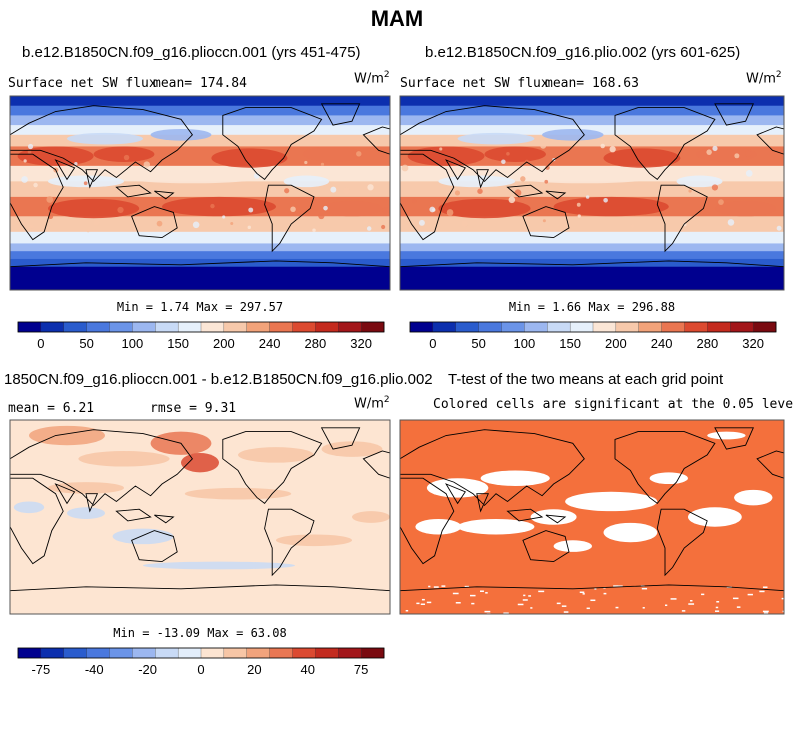 The height and width of the screenshot is (733, 794). What do you see at coordinates (474, 83) in the screenshot?
I see `panel-2-variable: Surface net SW flux` at bounding box center [474, 83].